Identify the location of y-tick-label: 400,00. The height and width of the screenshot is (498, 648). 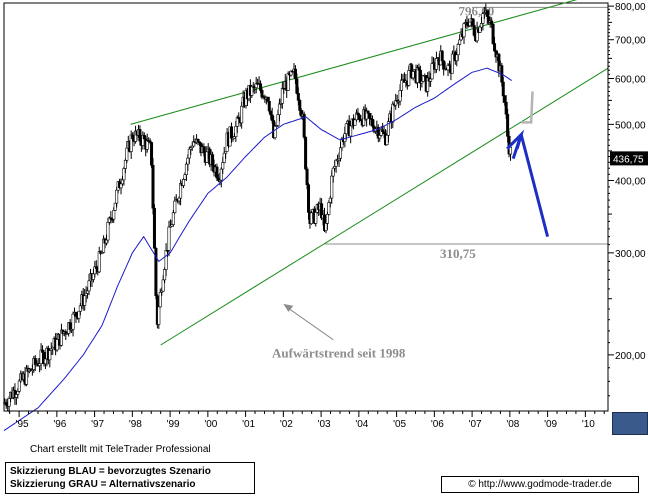
(630, 181).